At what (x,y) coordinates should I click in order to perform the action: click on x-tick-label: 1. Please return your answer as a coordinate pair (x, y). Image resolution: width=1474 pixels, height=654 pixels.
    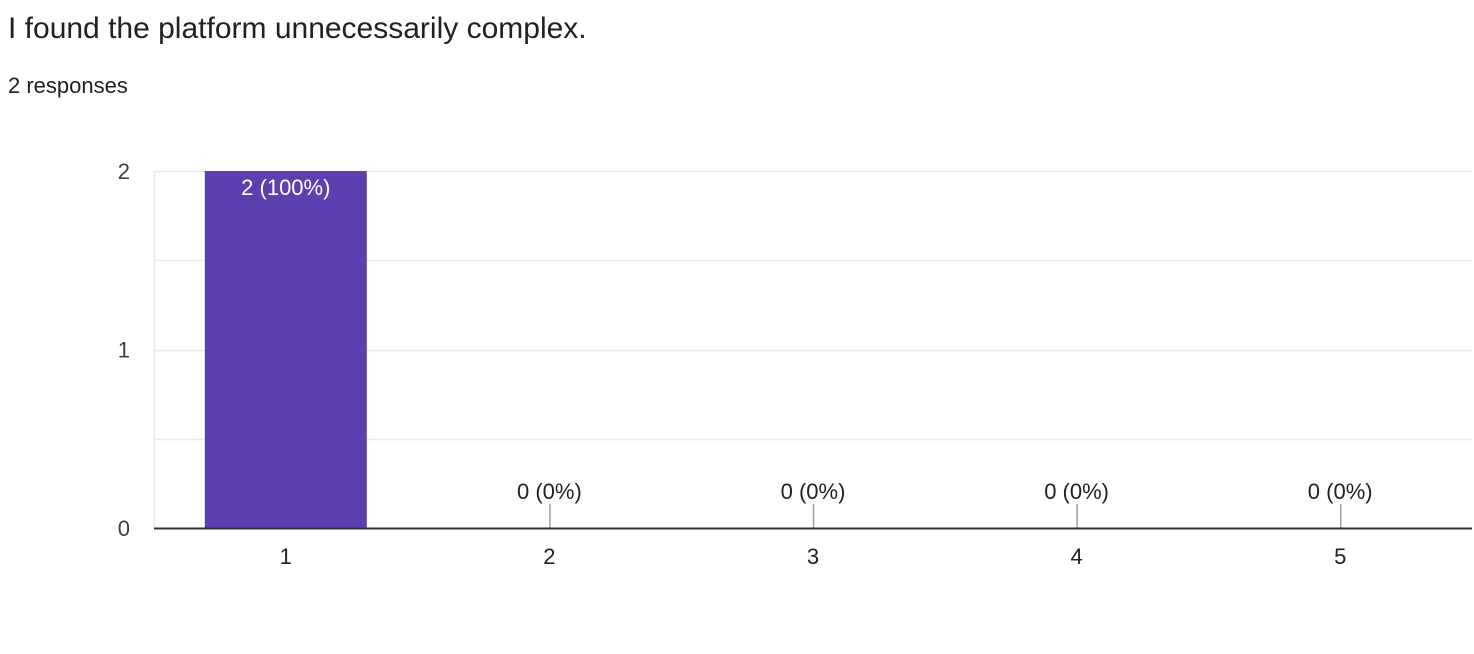
    Looking at the image, I should click on (286, 556).